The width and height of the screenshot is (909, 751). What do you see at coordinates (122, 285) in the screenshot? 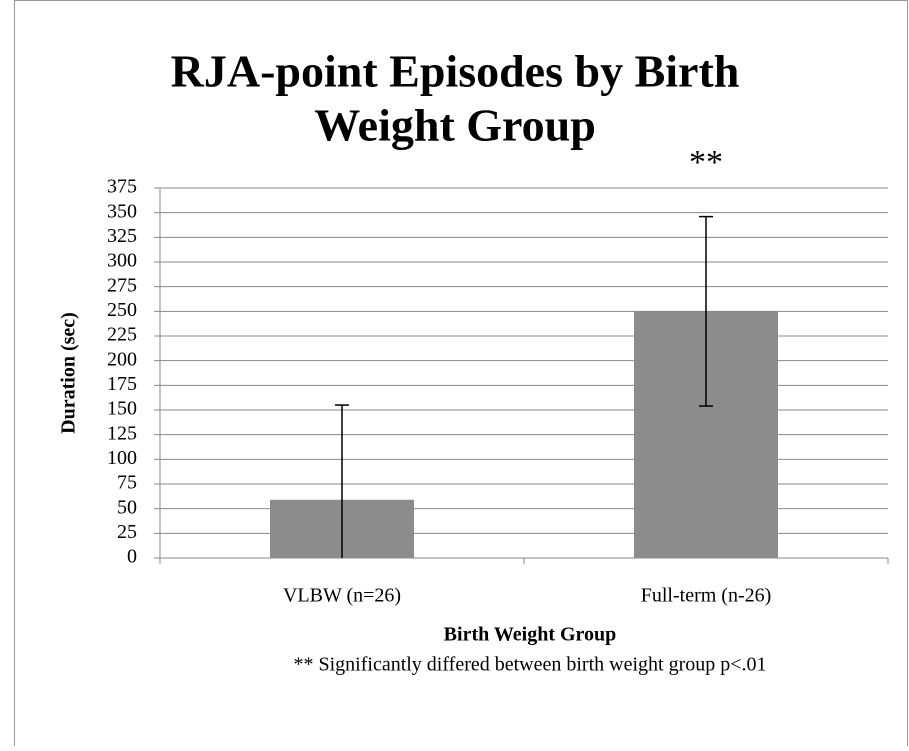
I see `y-tick-label: 275` at bounding box center [122, 285].